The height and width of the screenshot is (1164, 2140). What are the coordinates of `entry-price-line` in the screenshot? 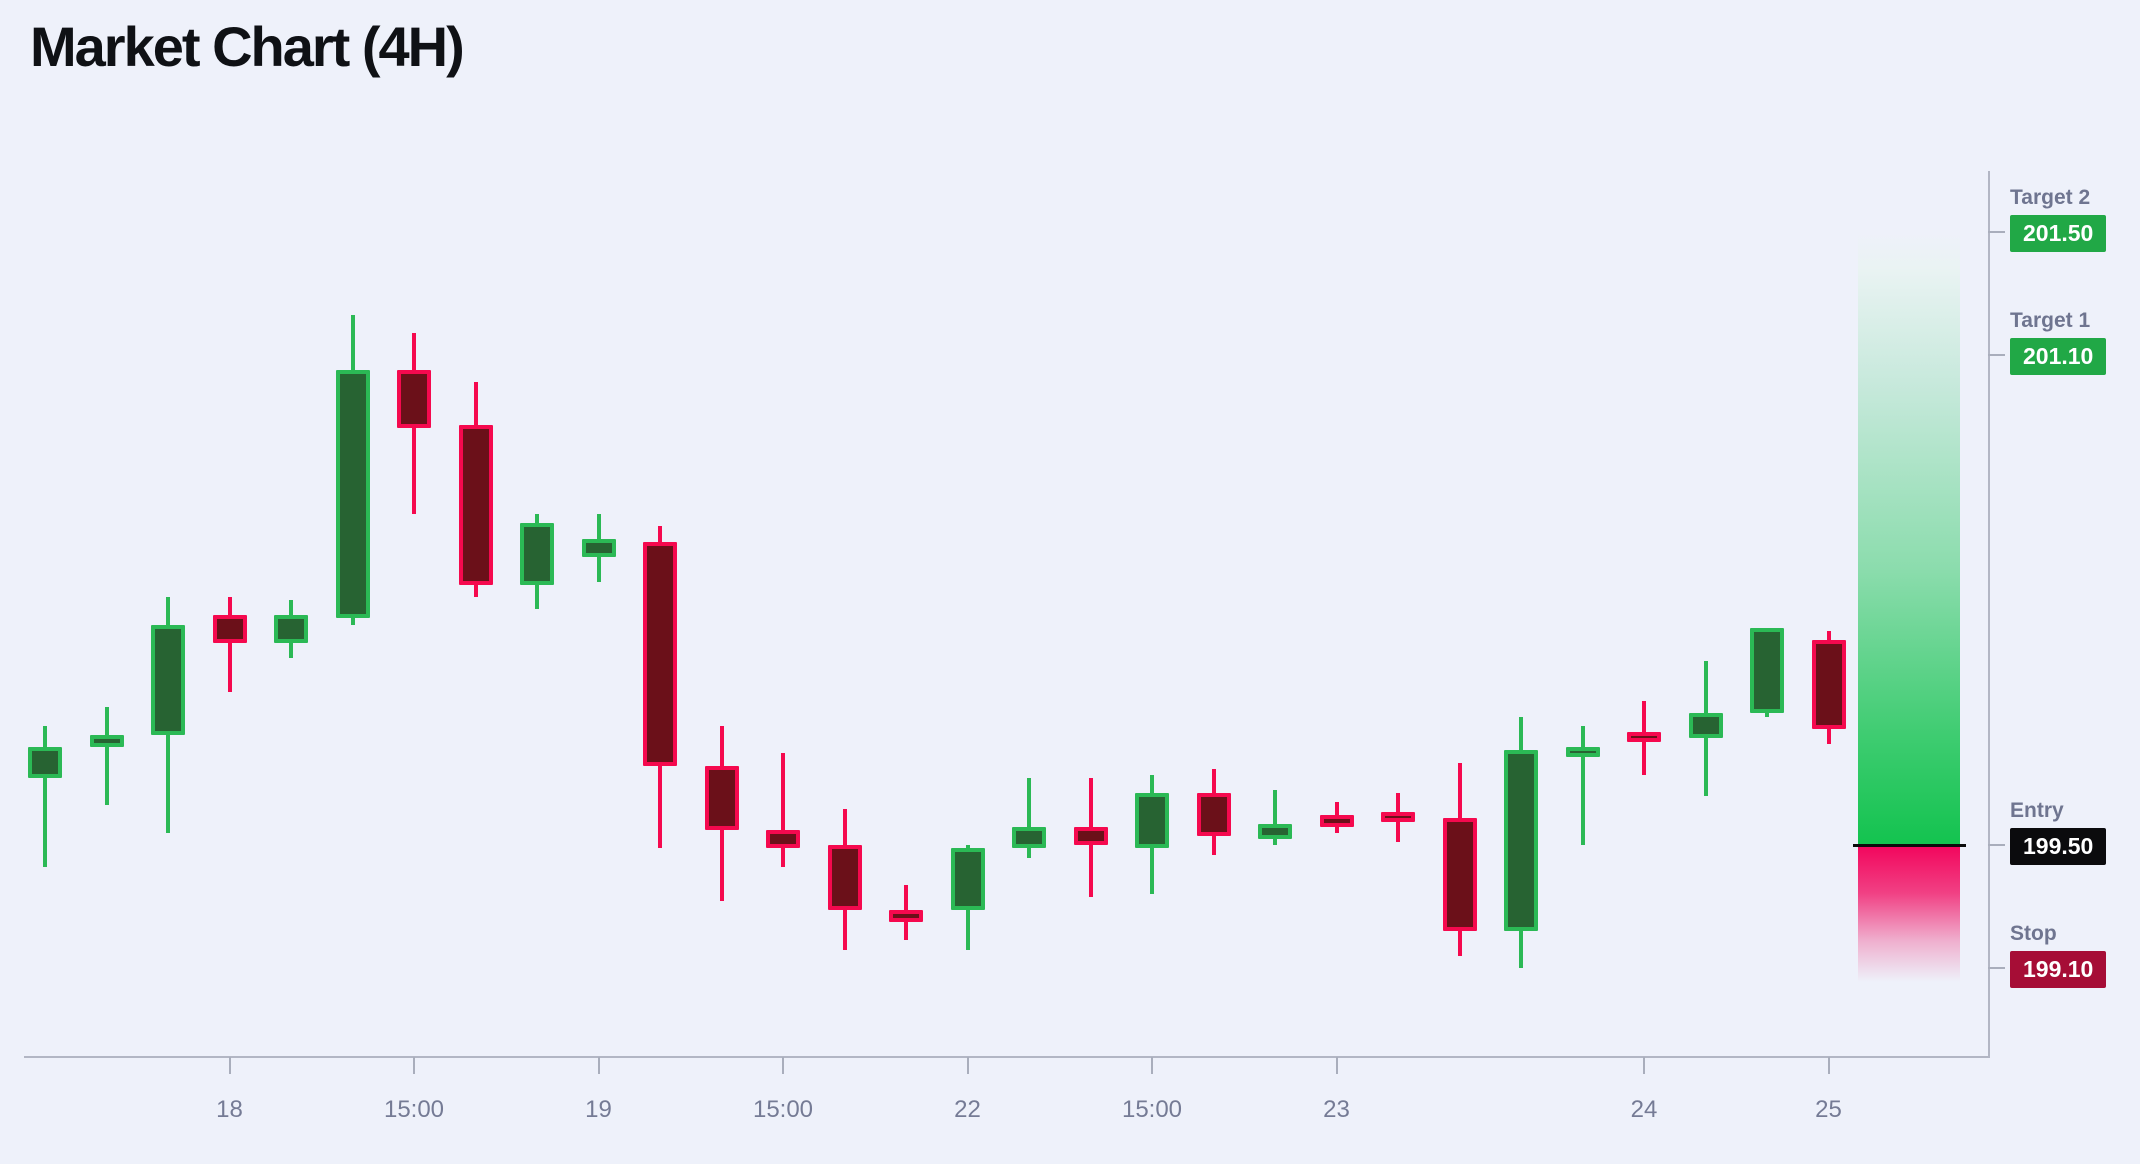 It's located at (1909, 846).